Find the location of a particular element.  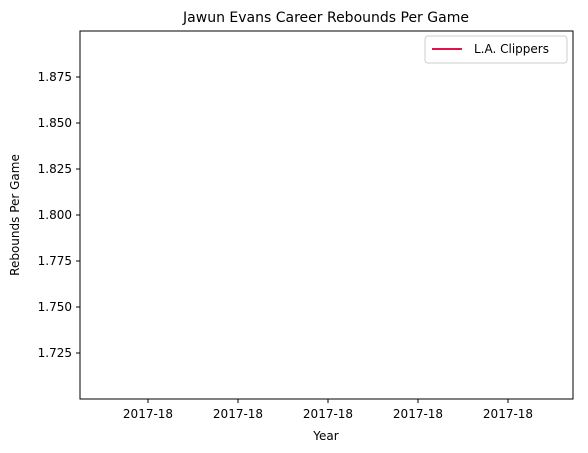

x-axis: 2017-18 2017-18 2017-18 2017-18 2017-18 is located at coordinates (328, 410).